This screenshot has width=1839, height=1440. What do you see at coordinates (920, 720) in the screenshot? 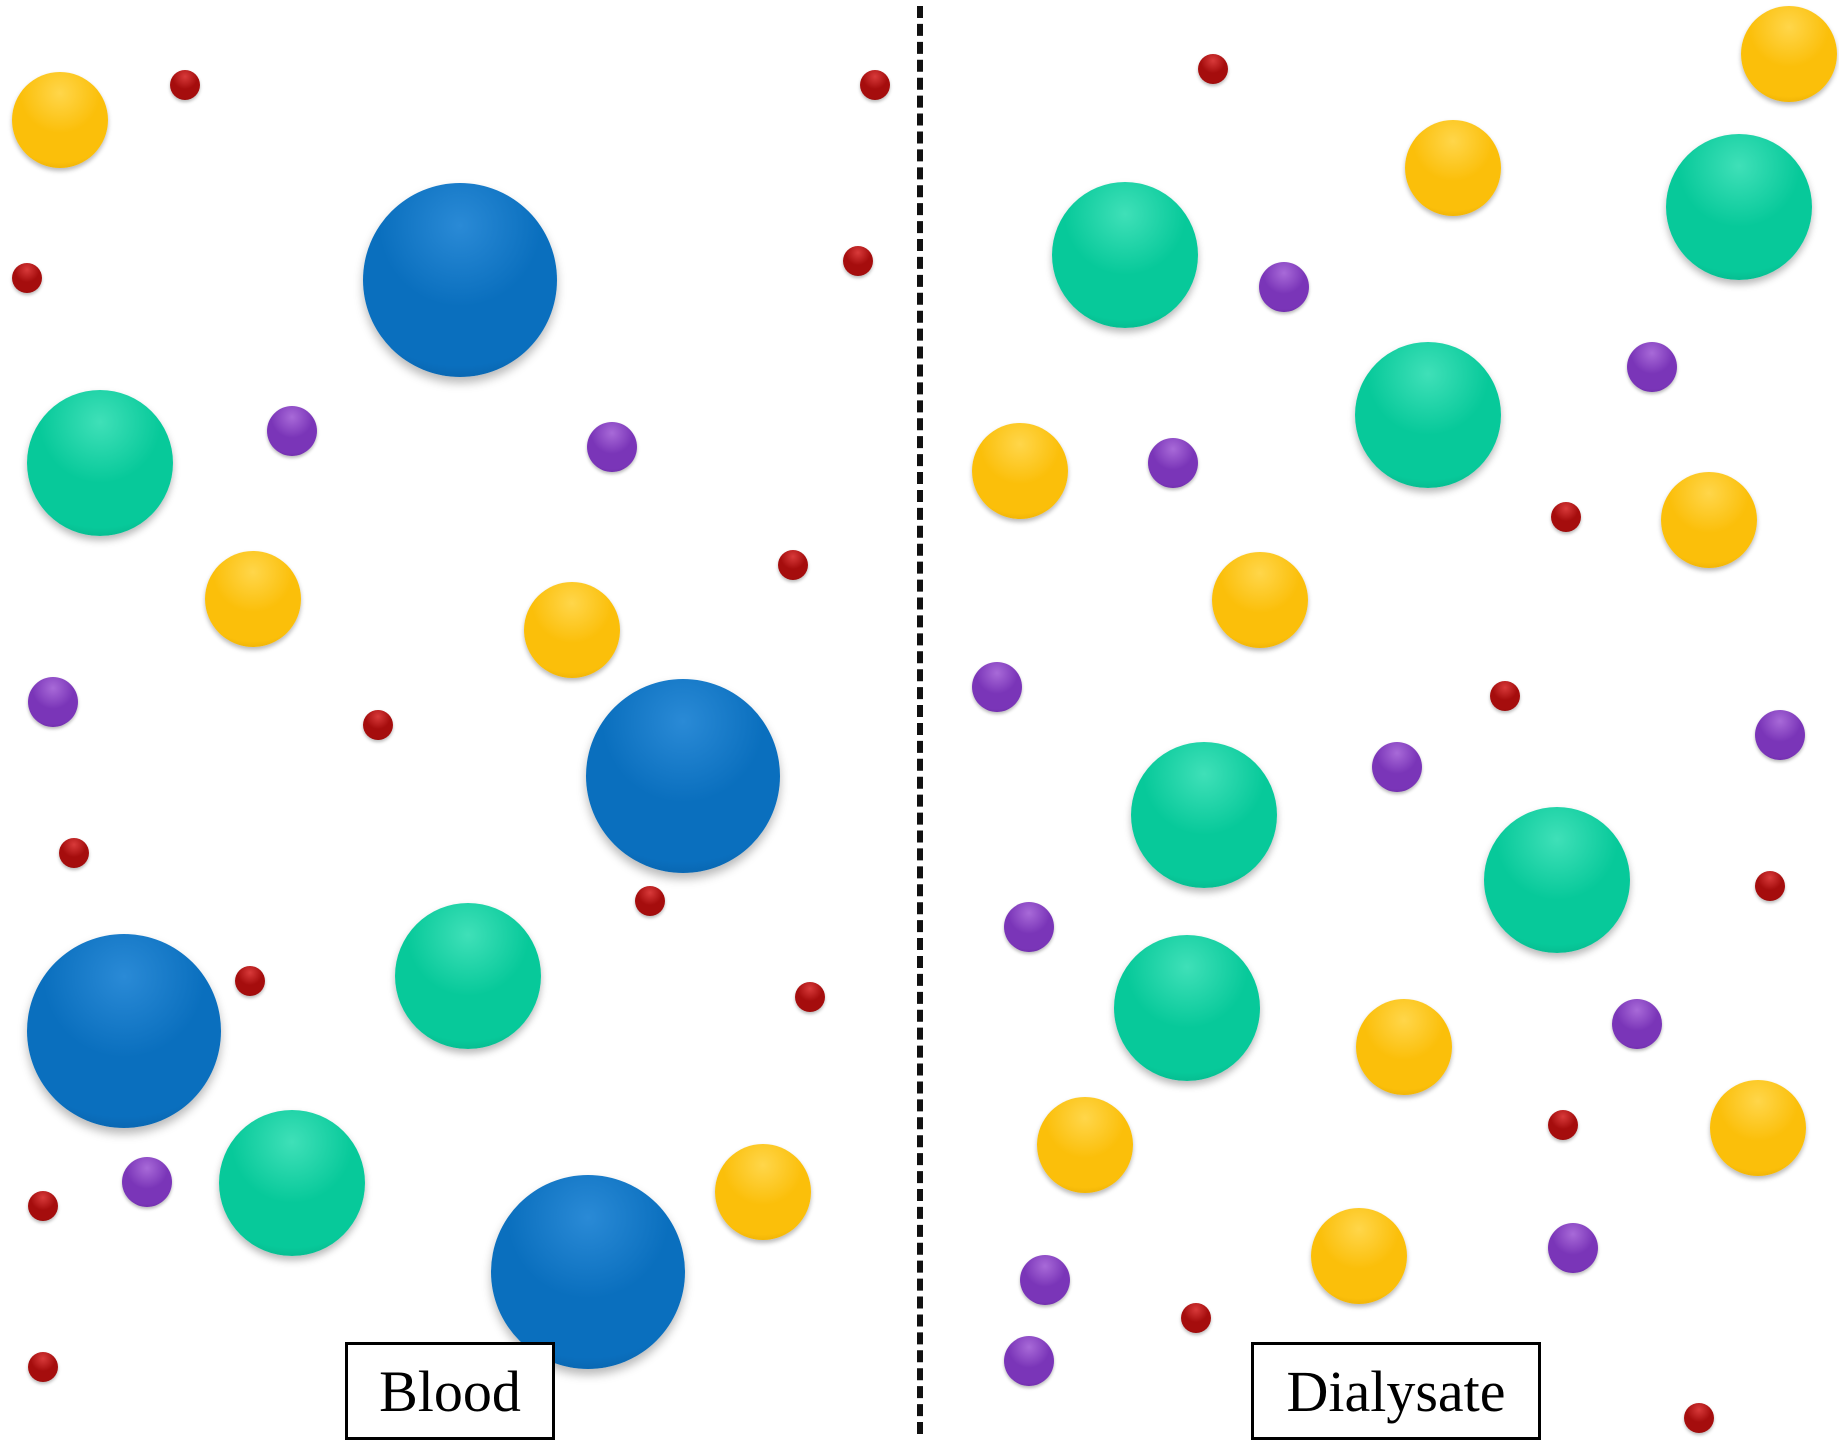
I see `semipermeable-membrane` at bounding box center [920, 720].